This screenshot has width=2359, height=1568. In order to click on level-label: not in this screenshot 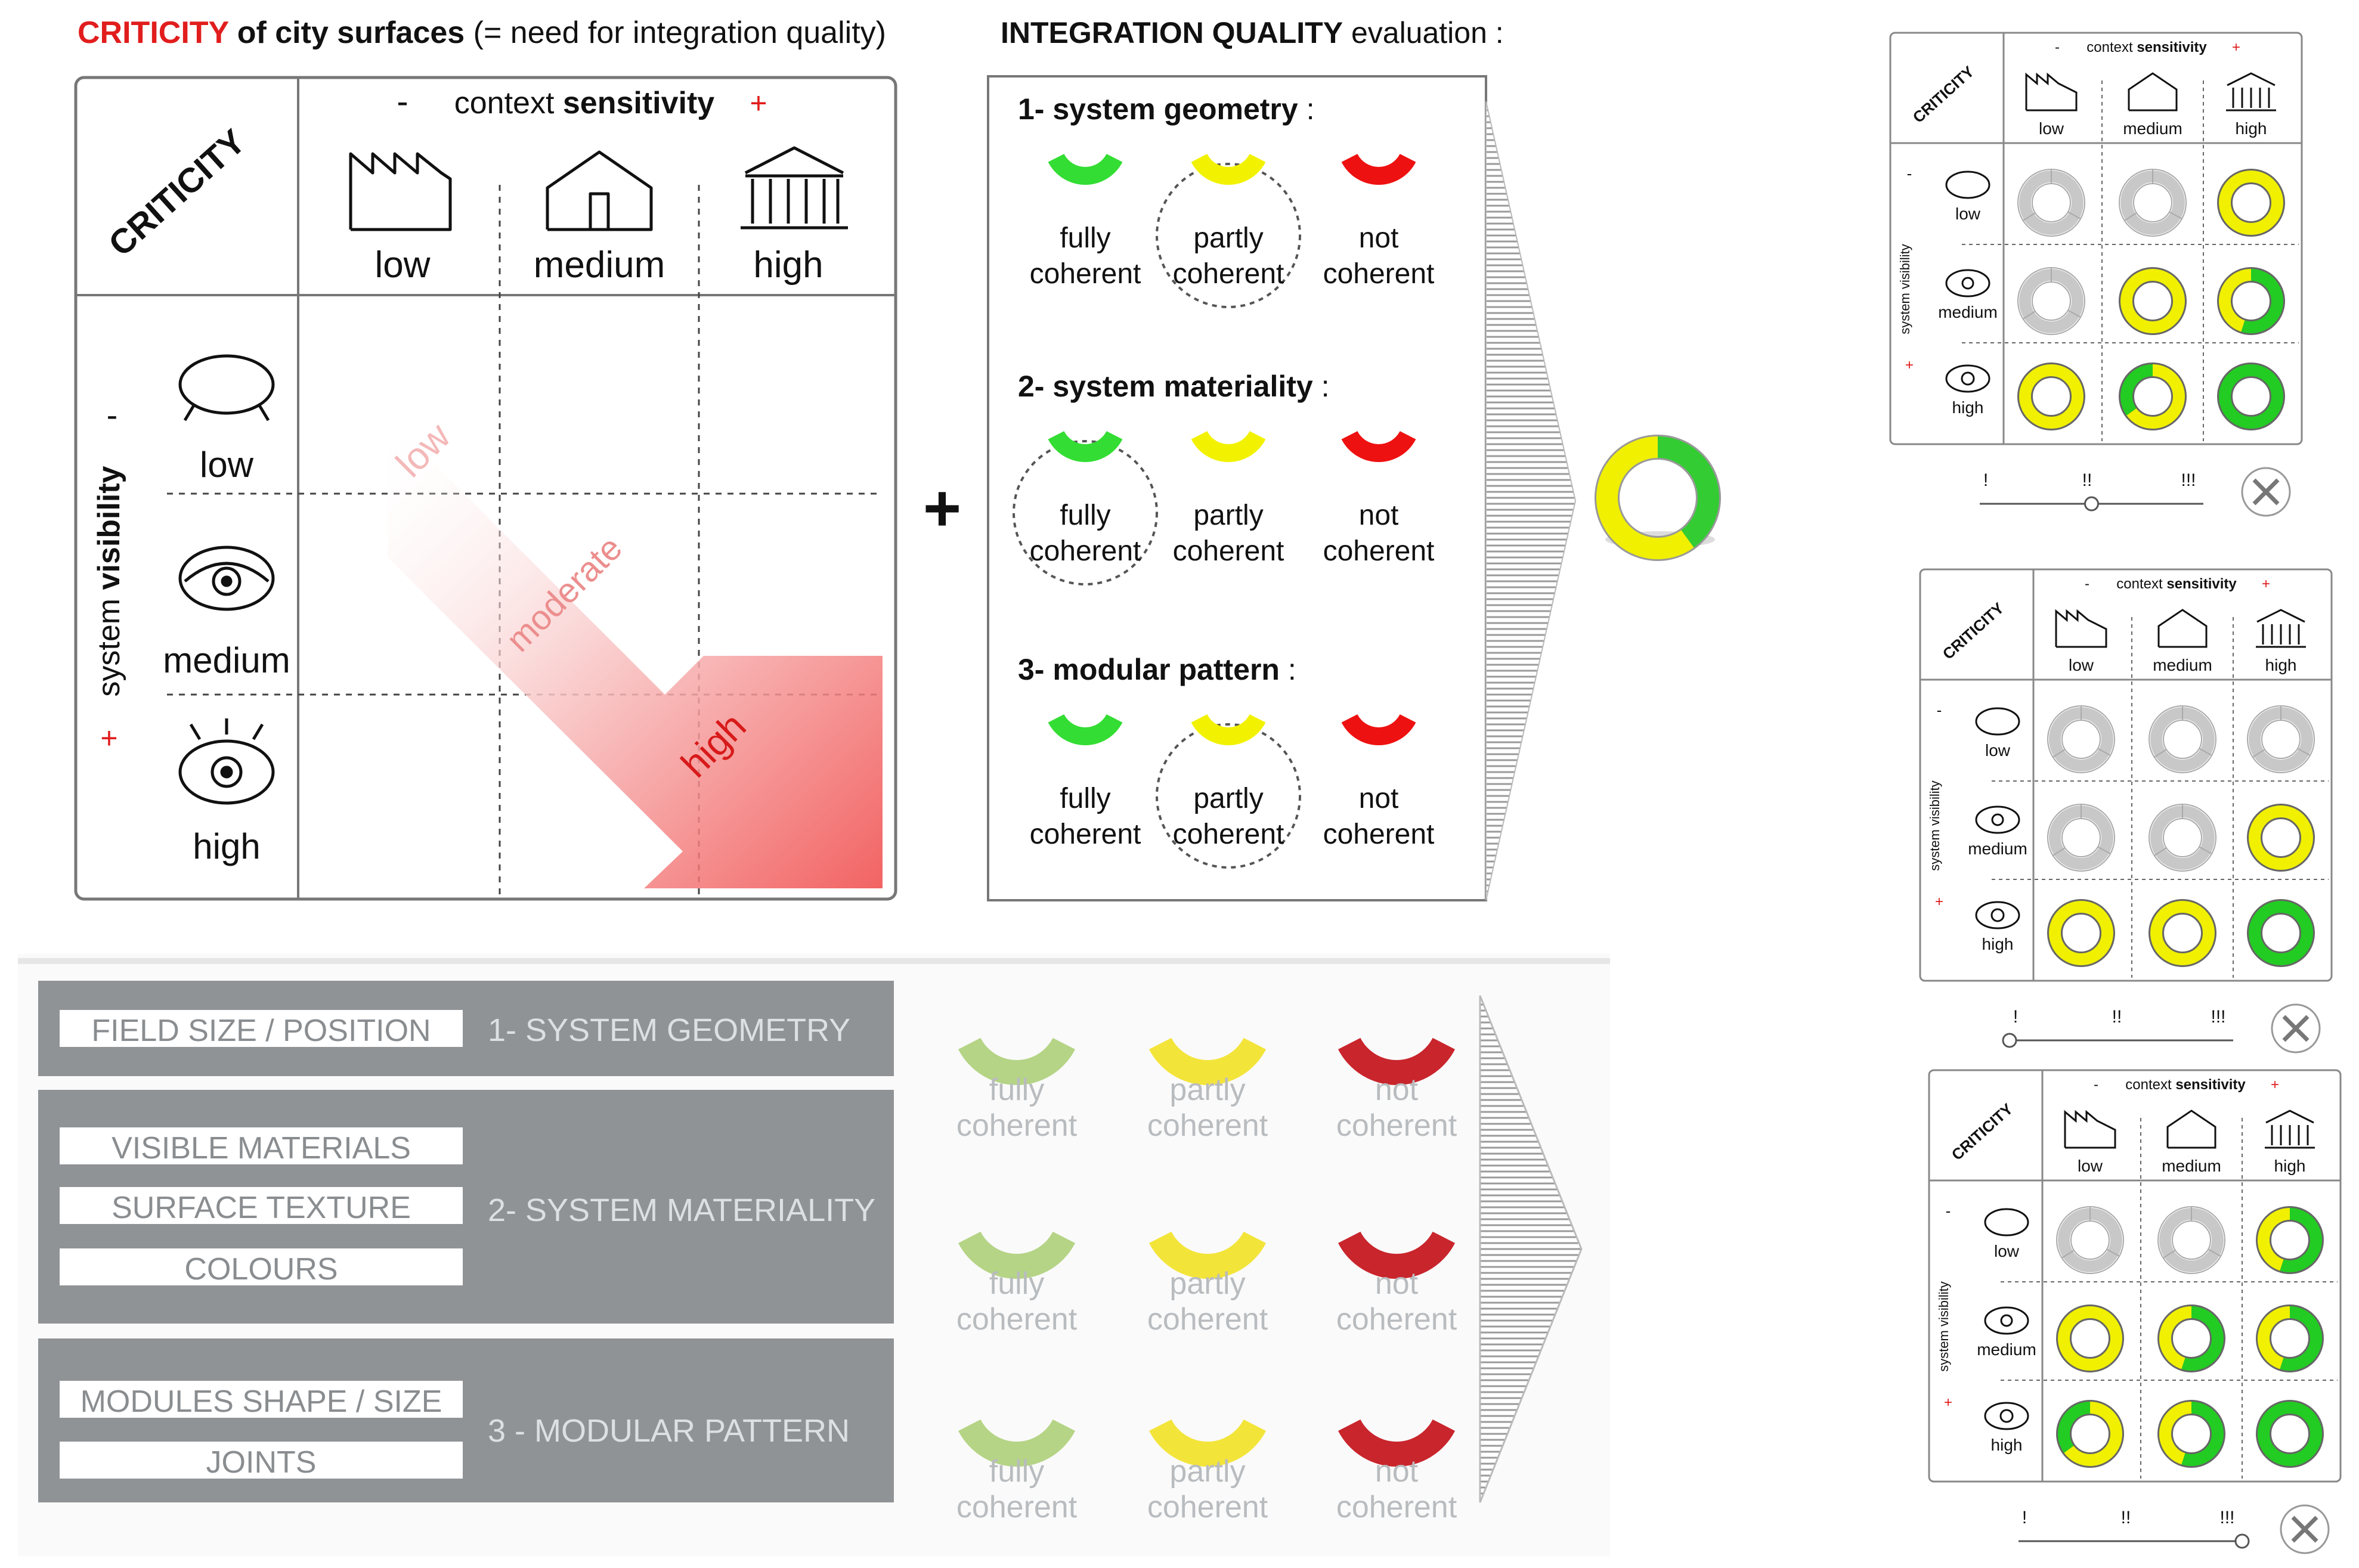, I will do `click(1397, 1471)`.